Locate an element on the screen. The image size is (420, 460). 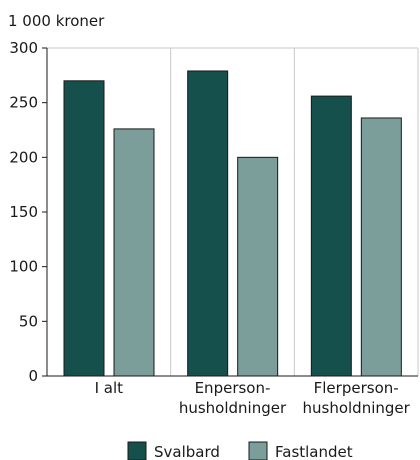
legend-swatch-svalbard is located at coordinates (137, 450).